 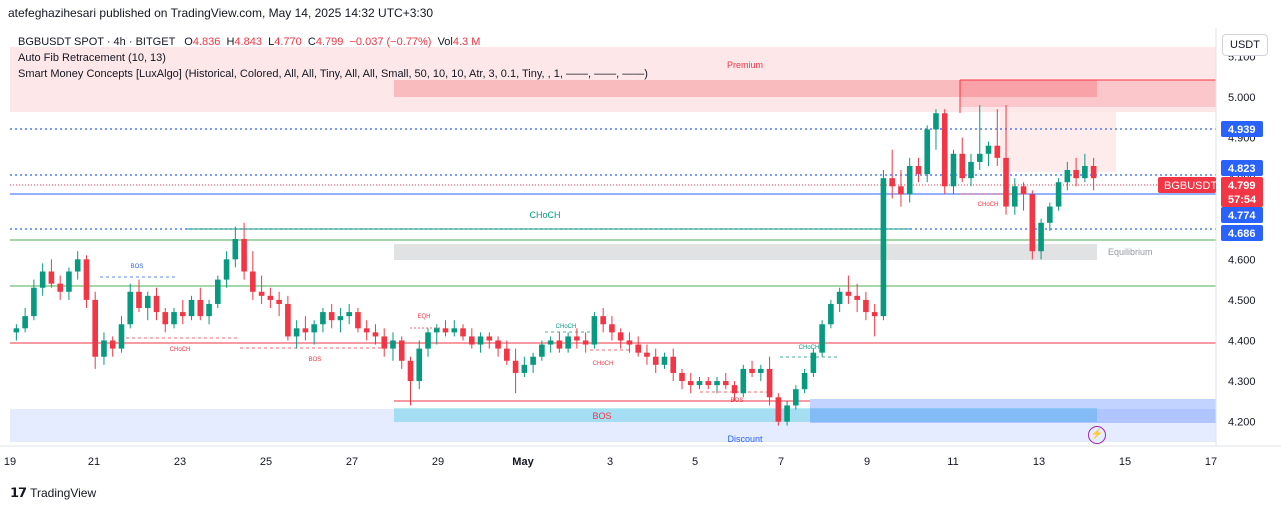 What do you see at coordinates (610, 462) in the screenshot?
I see `time-axis: 19 21 23 25 27 29 May 3 5 7 9 11 13 15 17` at bounding box center [610, 462].